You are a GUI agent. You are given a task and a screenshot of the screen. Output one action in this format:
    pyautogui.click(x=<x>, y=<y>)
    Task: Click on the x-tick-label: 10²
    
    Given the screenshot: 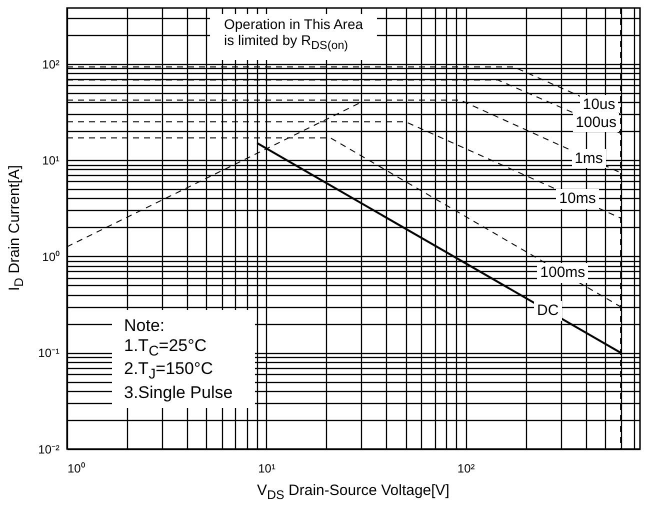 What is the action you would take?
    pyautogui.click(x=466, y=469)
    